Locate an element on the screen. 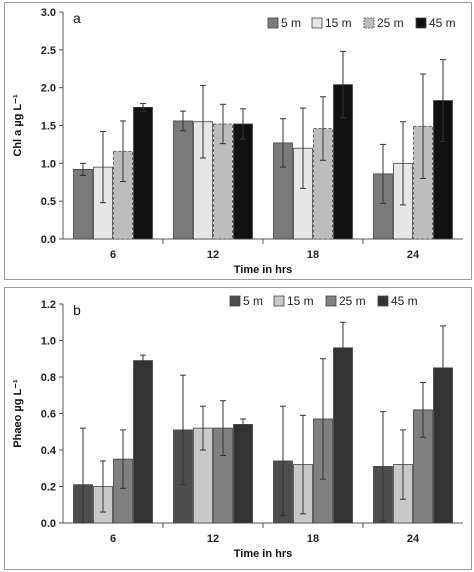  chart-a-y-tick-label: 1.0 is located at coordinates (48, 164).